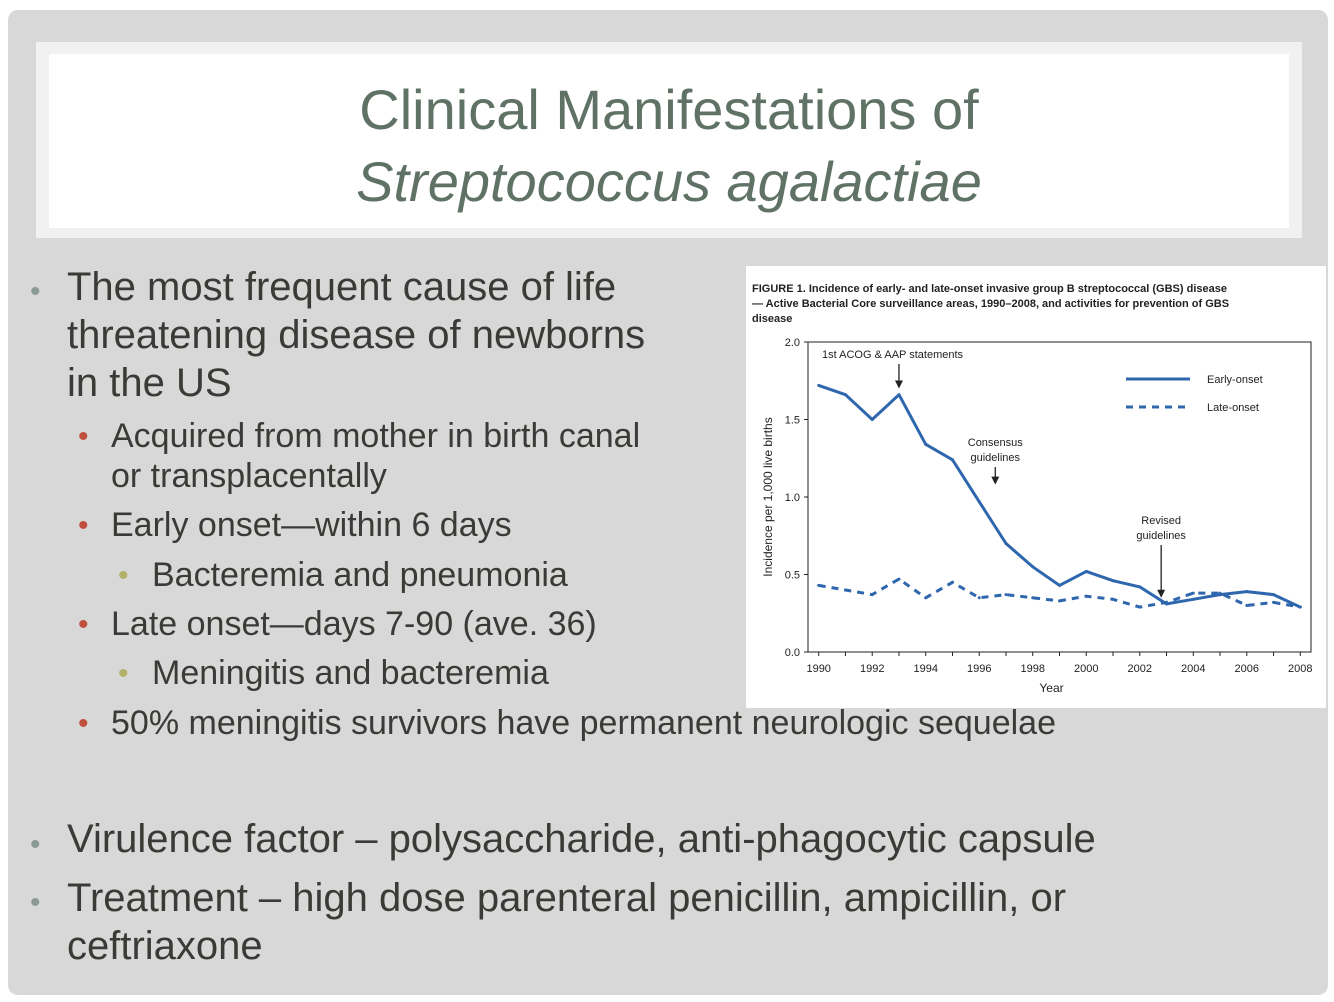 This screenshot has height=1002, width=1334. What do you see at coordinates (249, 476) in the screenshot?
I see `bullet-text: or transplacentally` at bounding box center [249, 476].